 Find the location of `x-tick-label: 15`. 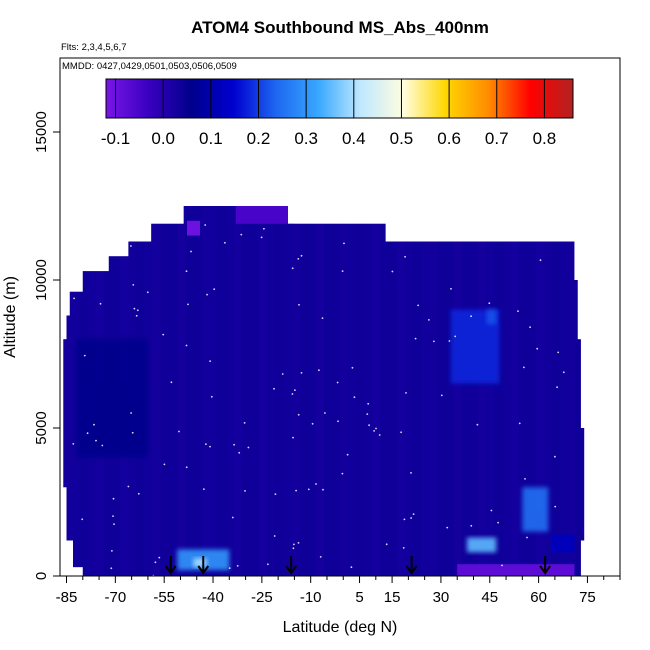

x-tick-label: 15 is located at coordinates (392, 597).